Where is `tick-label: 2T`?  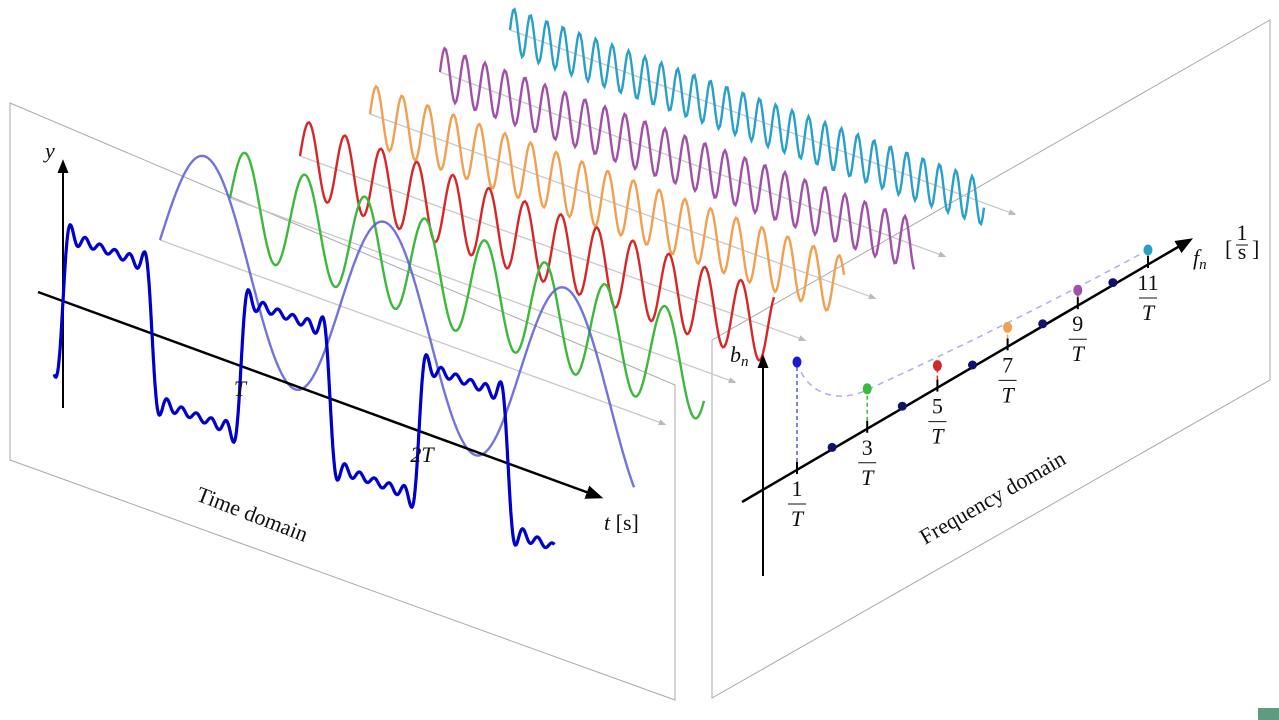 tick-label: 2T is located at coordinates (422, 454).